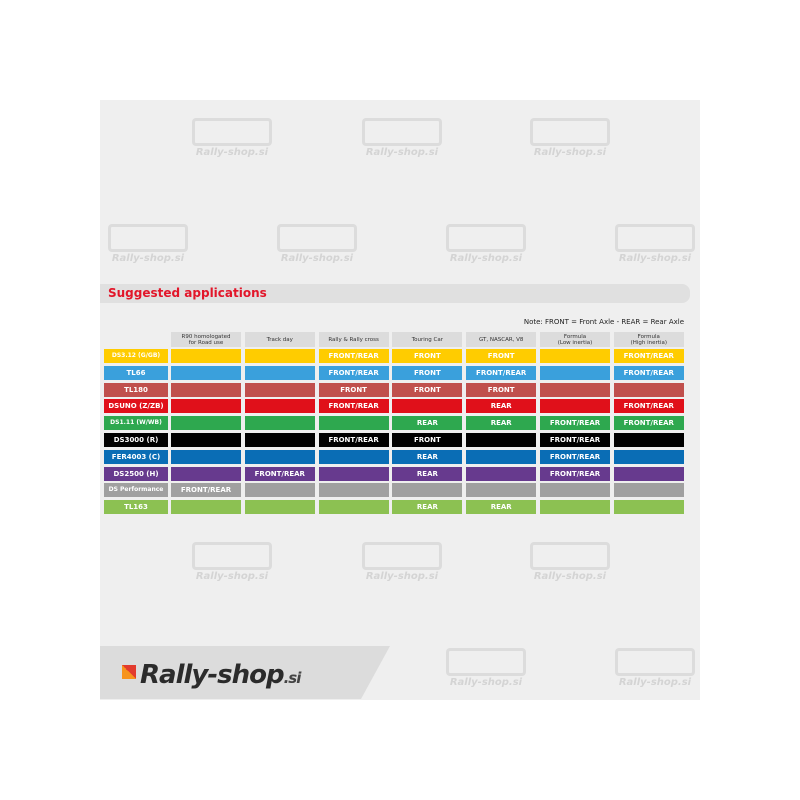  Describe the element at coordinates (136, 423) in the screenshot. I see `row-label: DS1.11 (W/WB)` at that location.